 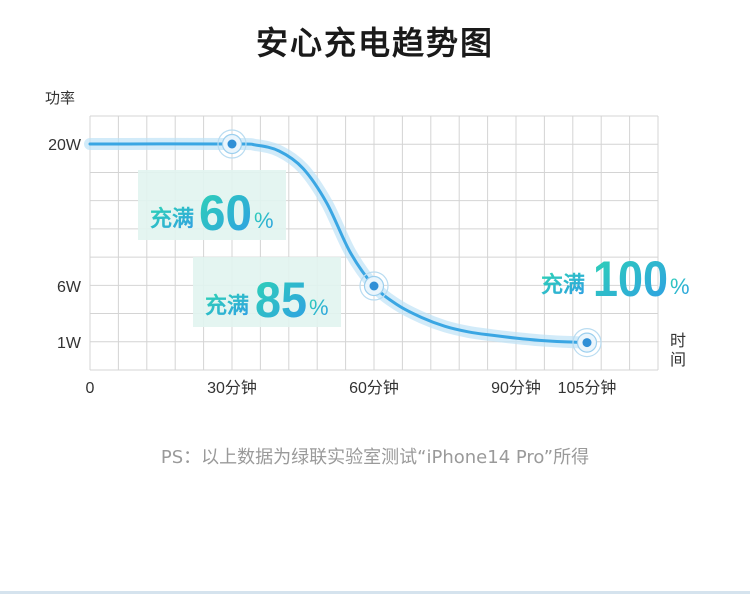 I want to click on x-tick-label: 30分钟, so click(x=232, y=388).